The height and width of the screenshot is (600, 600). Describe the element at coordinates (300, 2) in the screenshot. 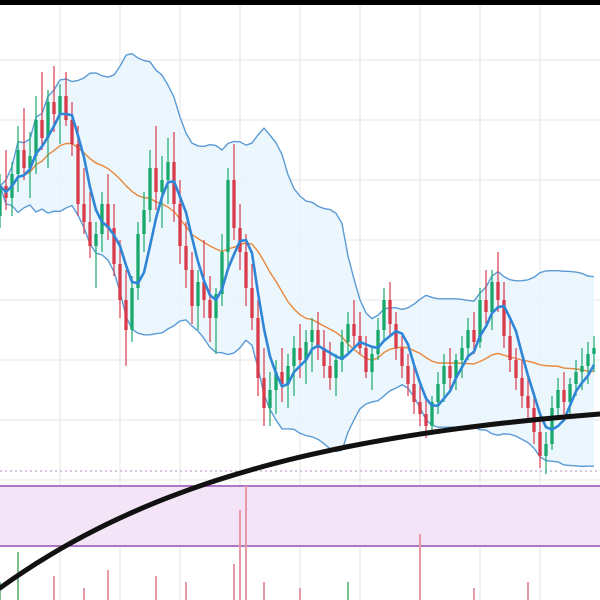

I see `top-border` at that location.